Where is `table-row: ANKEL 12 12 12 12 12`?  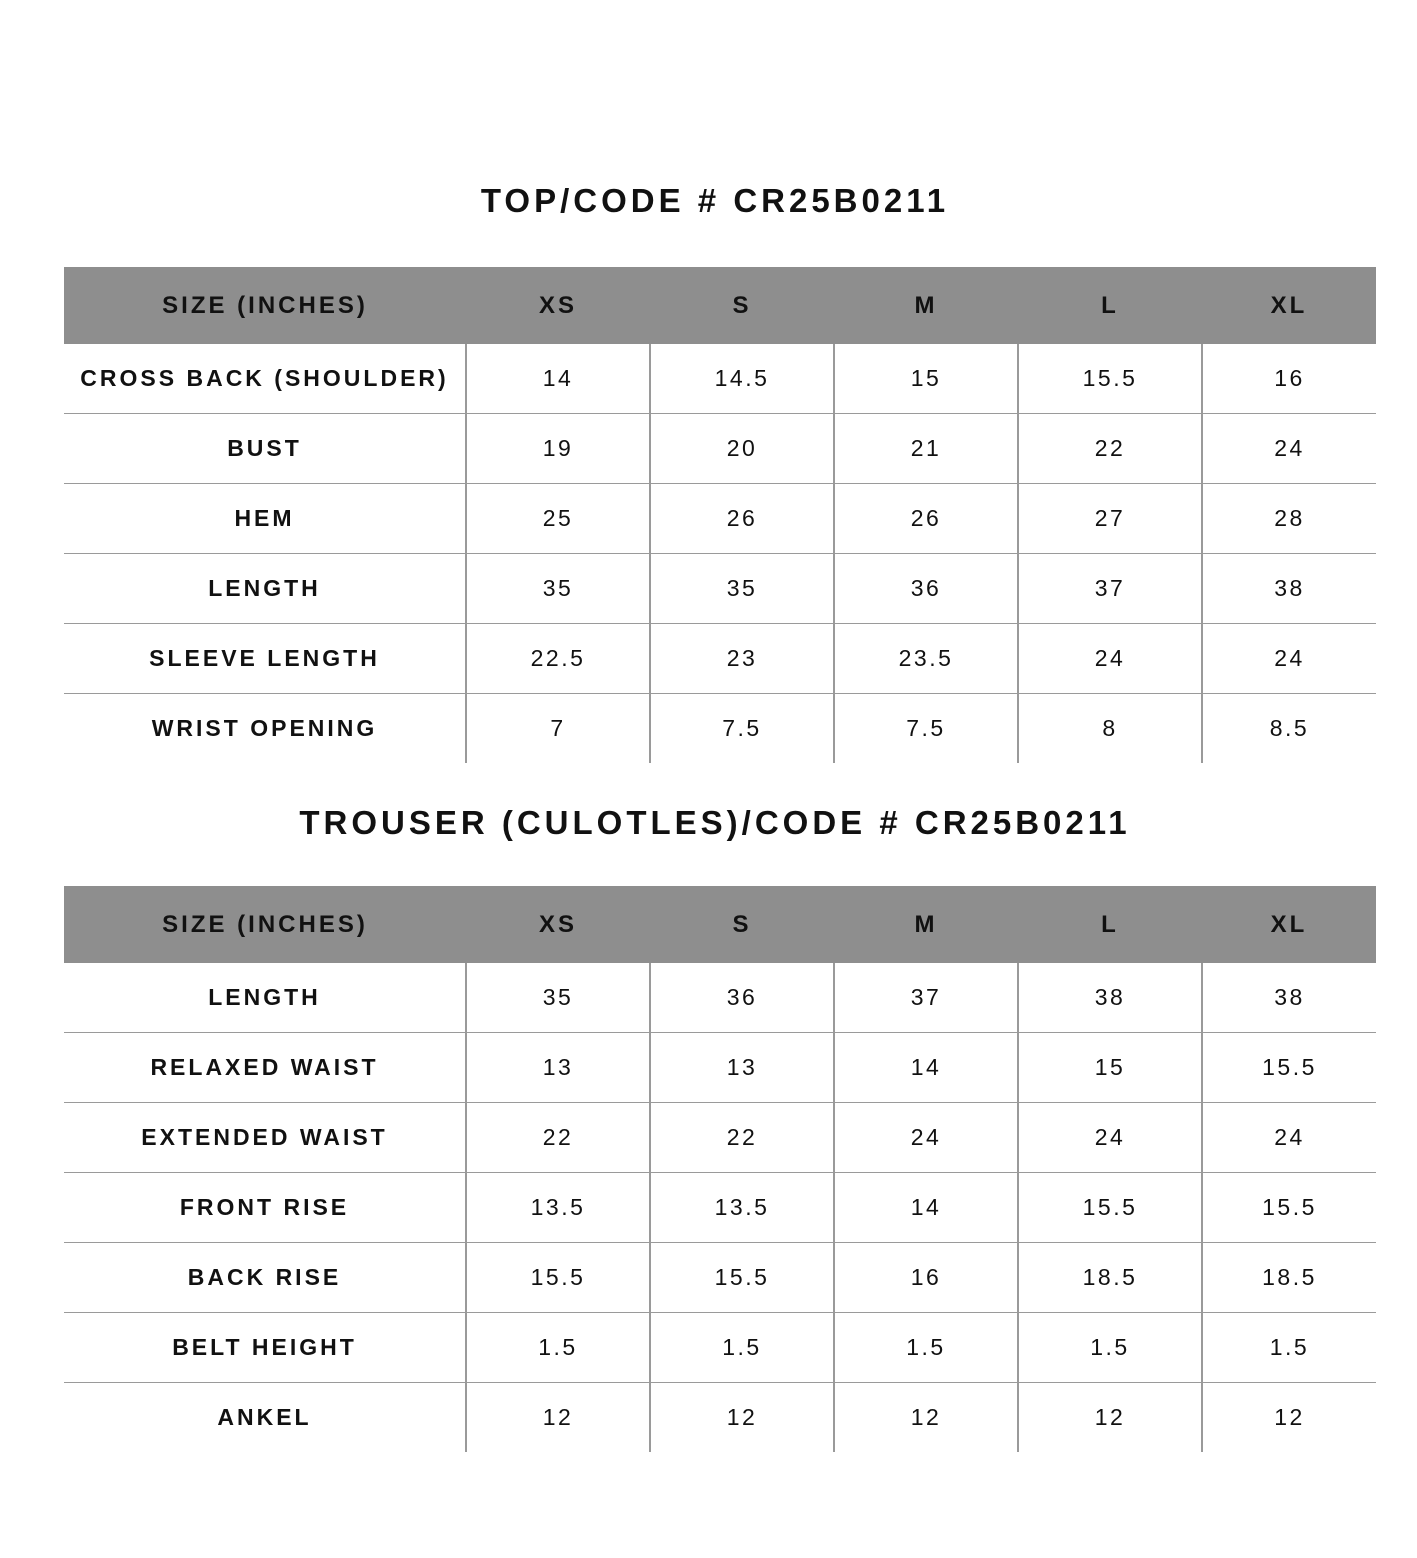
table-row: ANKEL 12 12 12 12 12 is located at coordinates (720, 1417).